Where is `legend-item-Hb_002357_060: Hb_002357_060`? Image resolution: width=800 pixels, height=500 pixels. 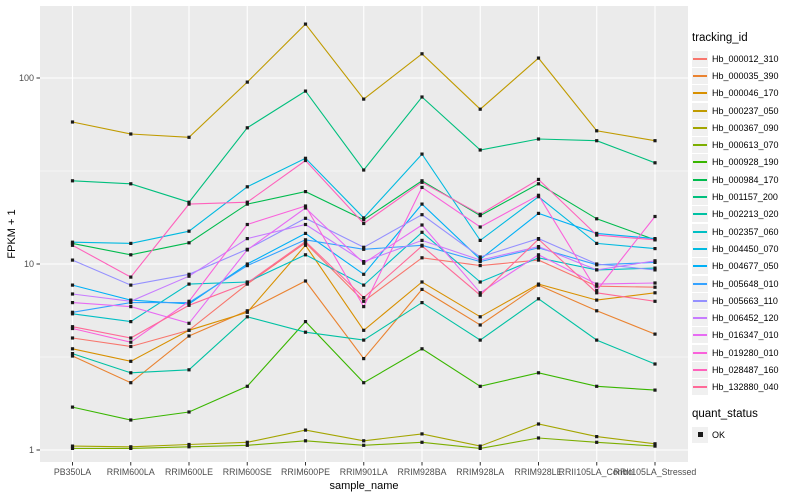
legend-item-Hb_002357_060: Hb_002357_060 is located at coordinates (745, 231).